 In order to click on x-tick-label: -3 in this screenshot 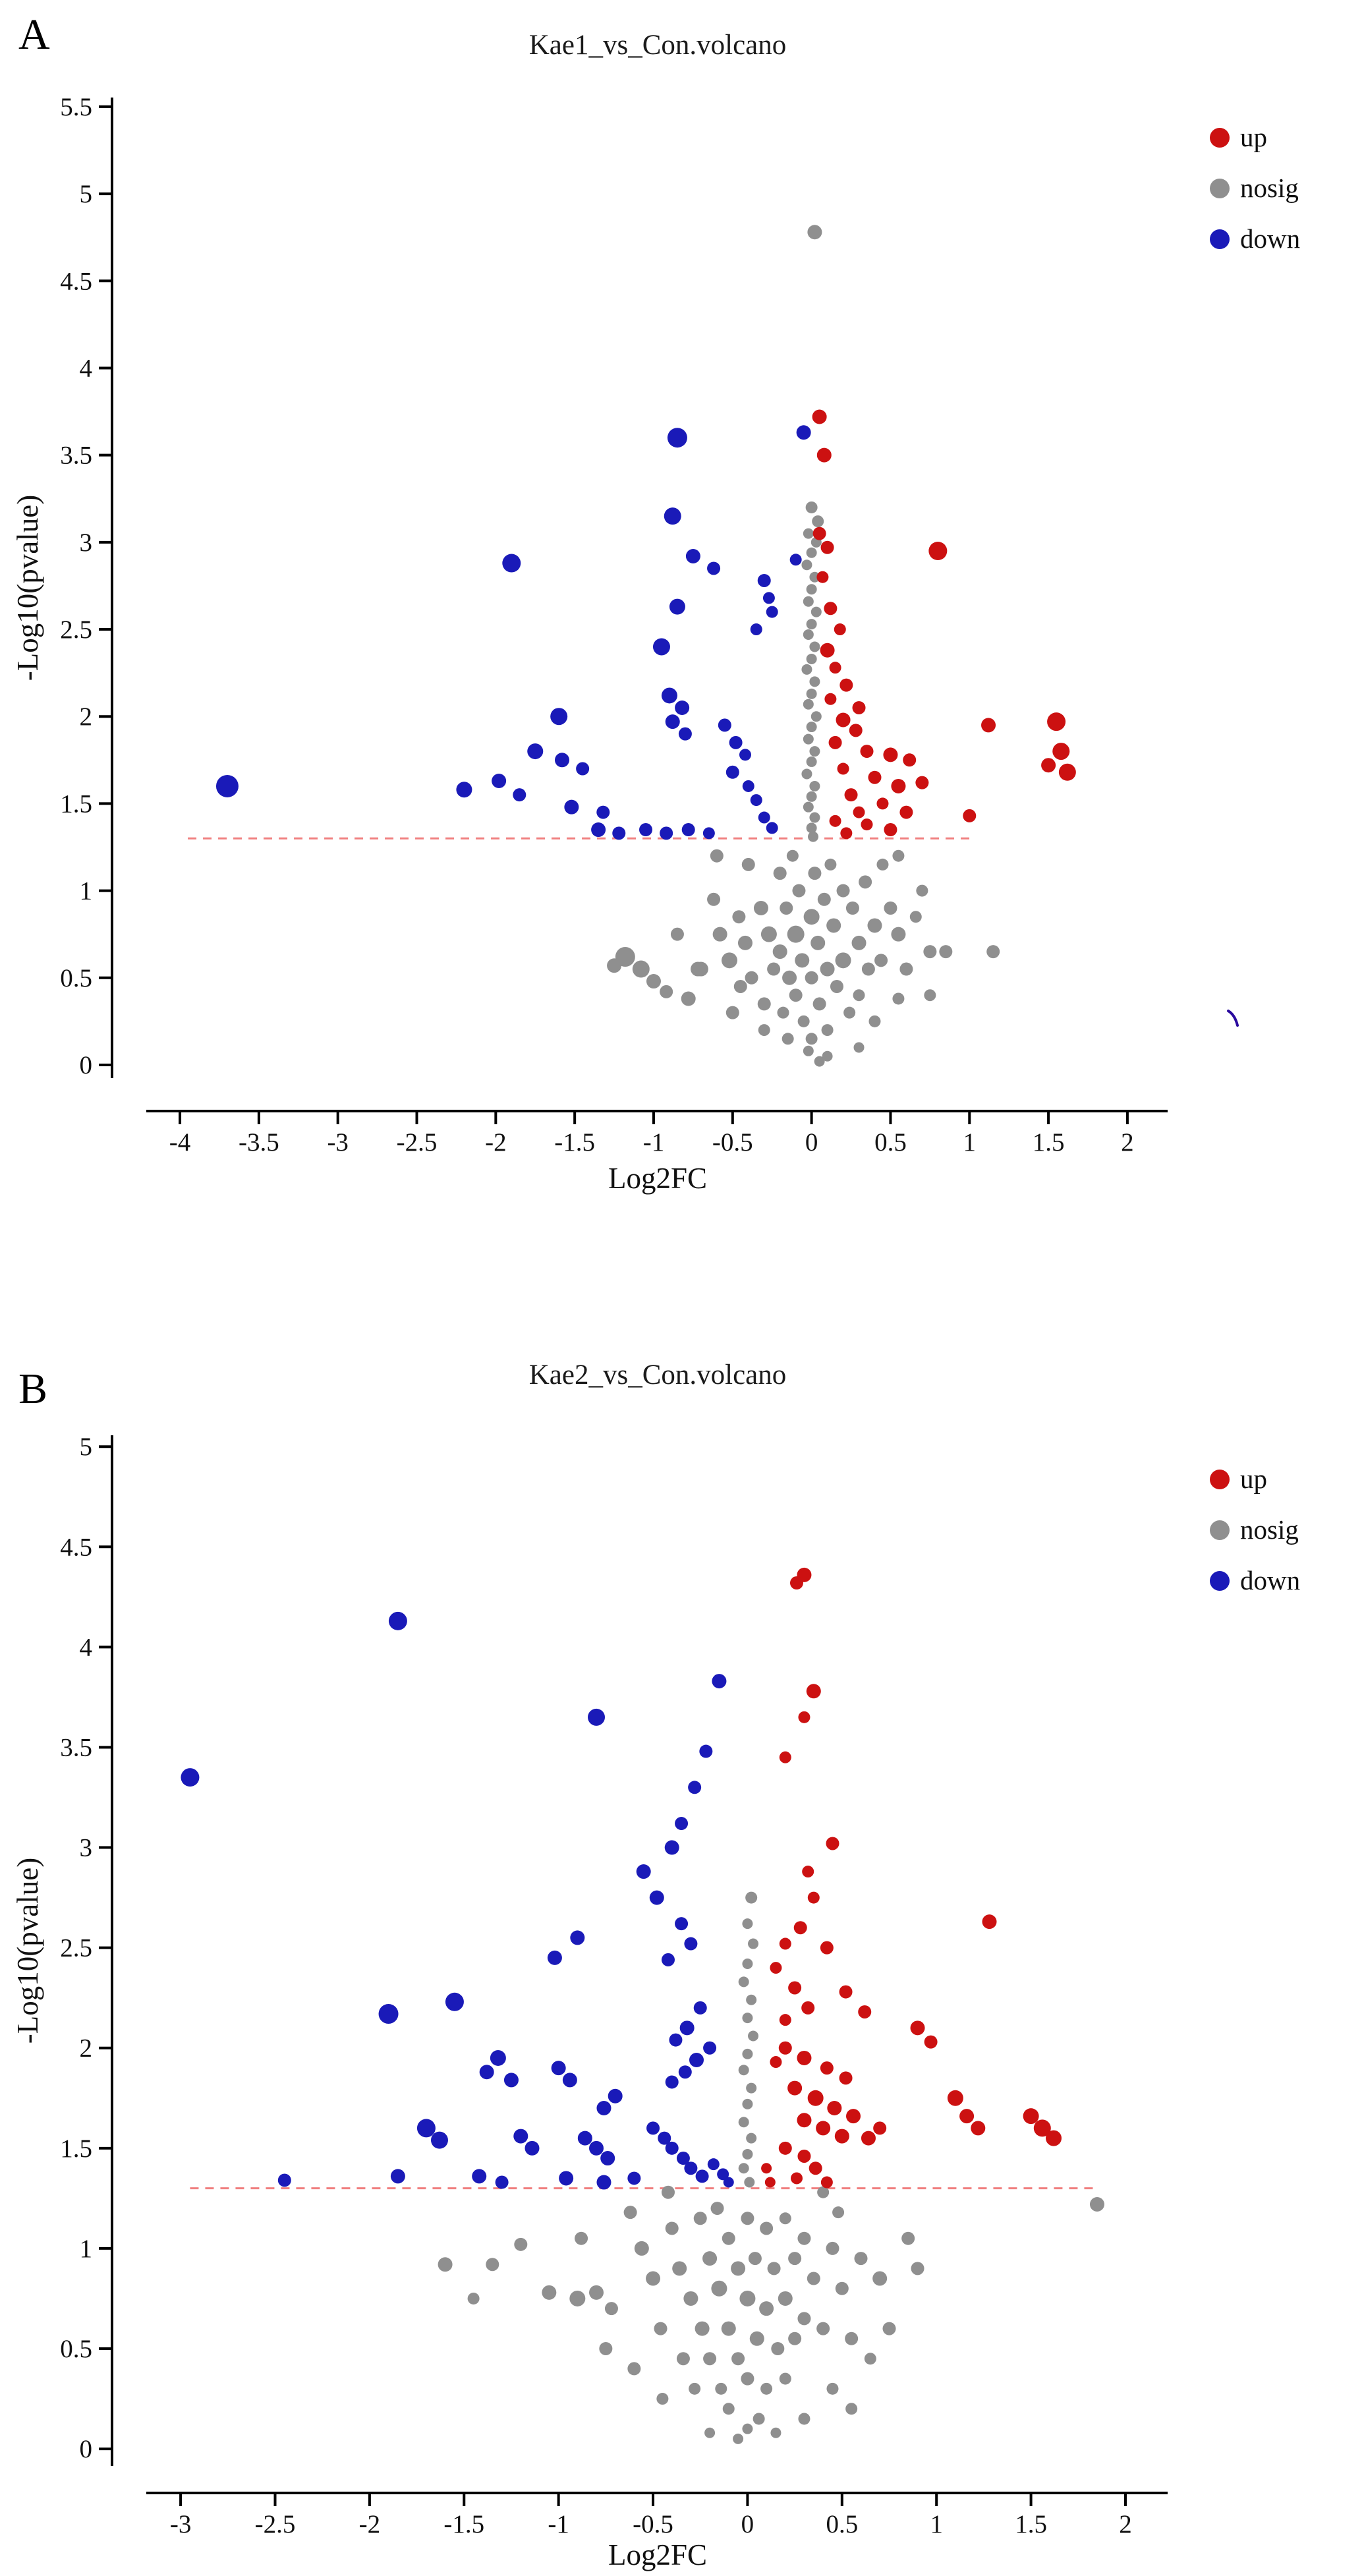, I will do `click(338, 1143)`.